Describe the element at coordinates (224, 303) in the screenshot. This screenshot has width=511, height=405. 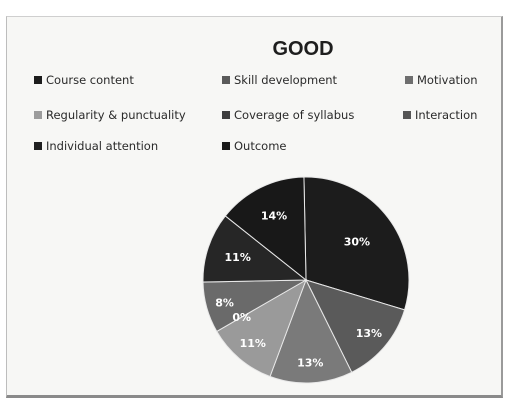
I see `pie-data-label: 8%` at that location.